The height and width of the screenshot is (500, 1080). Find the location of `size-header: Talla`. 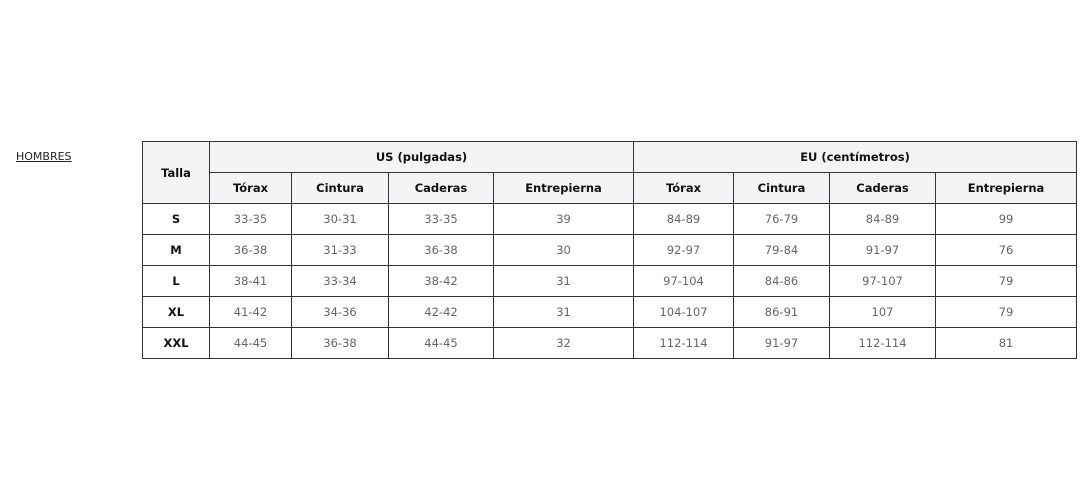

size-header: Talla is located at coordinates (176, 172).